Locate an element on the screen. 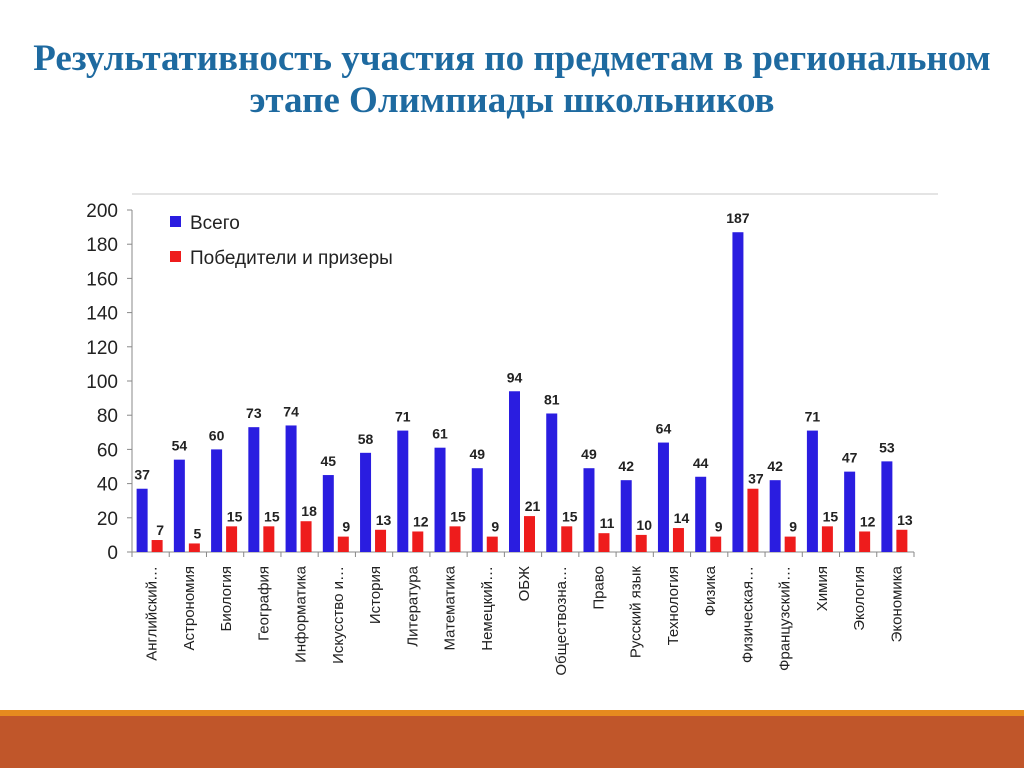  data-label-total: 187 is located at coordinates (738, 218).